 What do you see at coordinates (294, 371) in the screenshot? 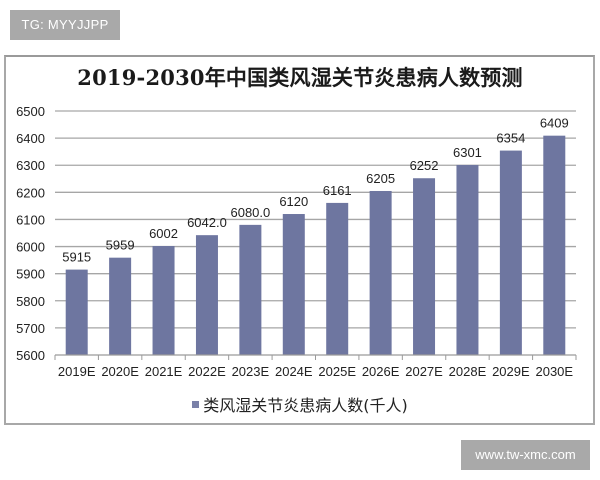
I see `x-tick-label: 2024E` at bounding box center [294, 371].